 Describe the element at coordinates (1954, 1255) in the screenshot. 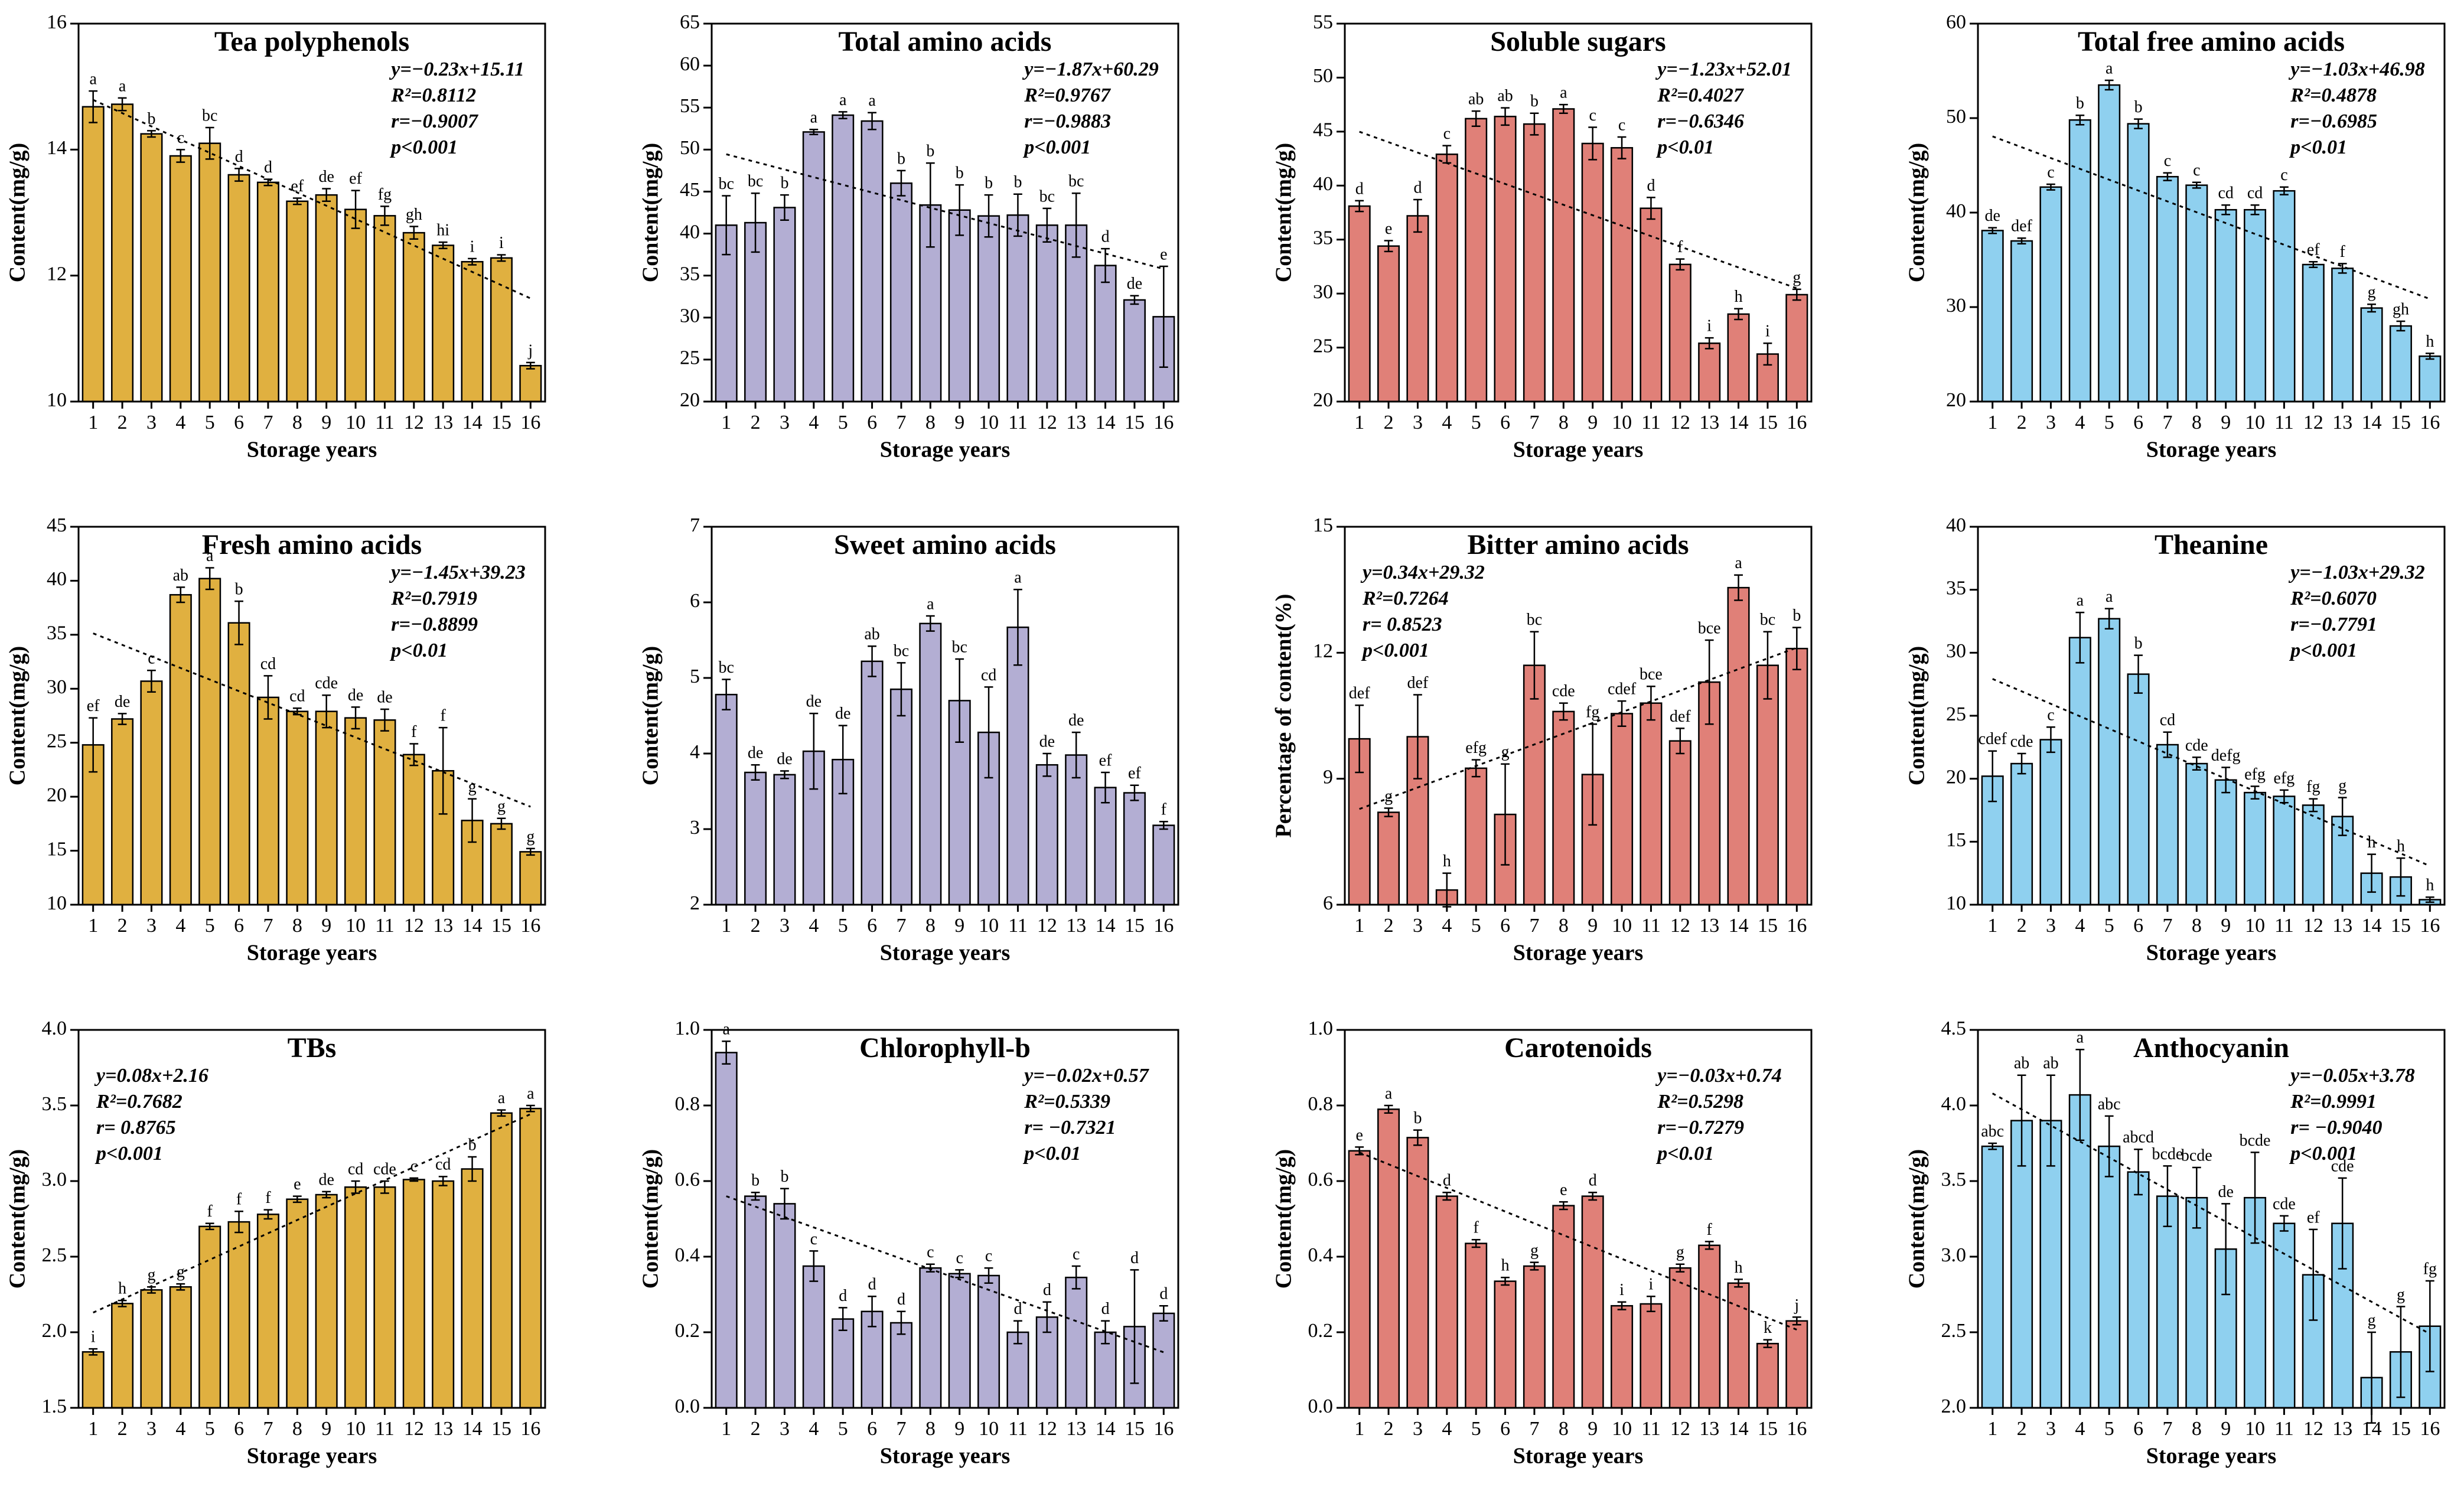

I see `y-tick-label: 3.0` at that location.